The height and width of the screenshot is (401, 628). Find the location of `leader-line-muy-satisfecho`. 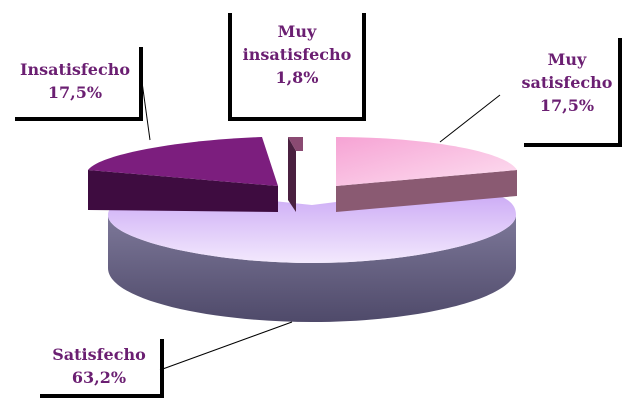

leader-line-muy-satisfecho is located at coordinates (470, 118).